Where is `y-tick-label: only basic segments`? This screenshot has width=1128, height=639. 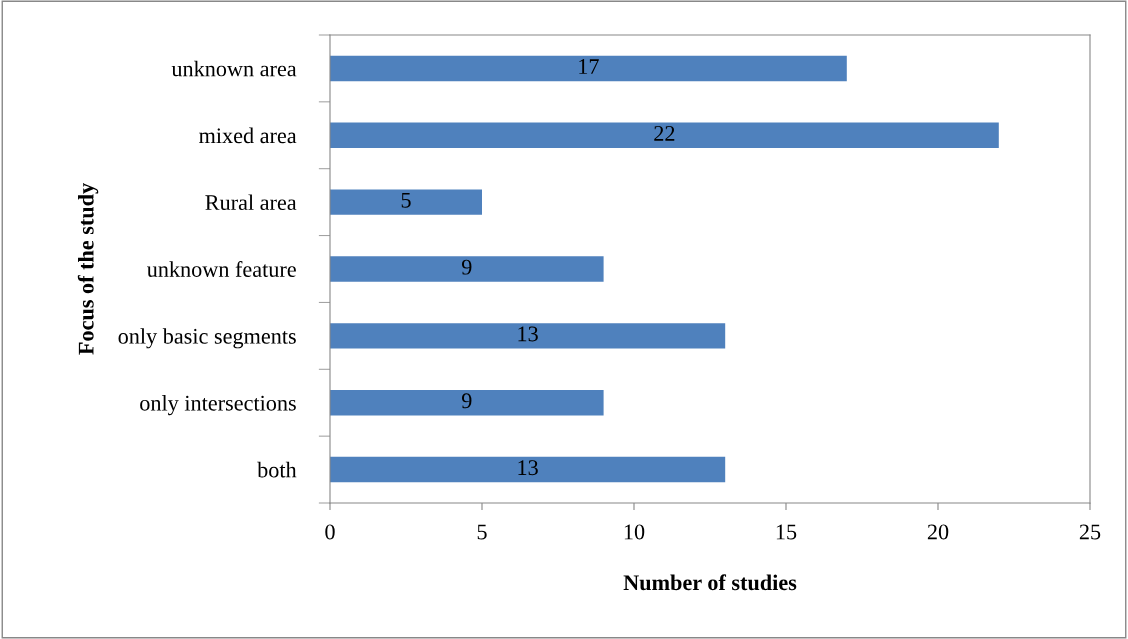
y-tick-label: only basic segments is located at coordinates (207, 338).